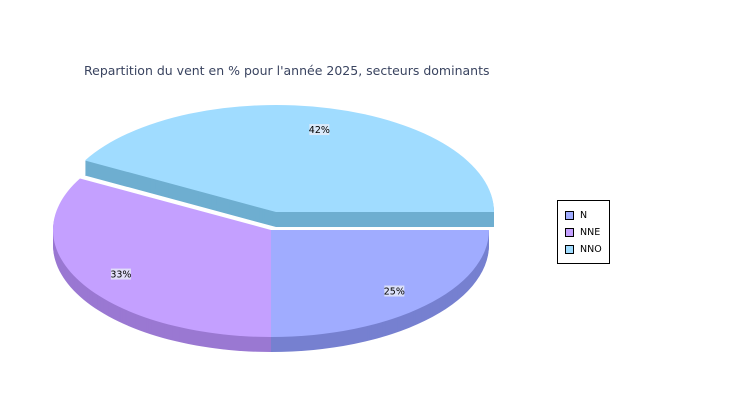 The height and width of the screenshot is (400, 750). I want to click on legend-item-nno: NNO, so click(583, 250).